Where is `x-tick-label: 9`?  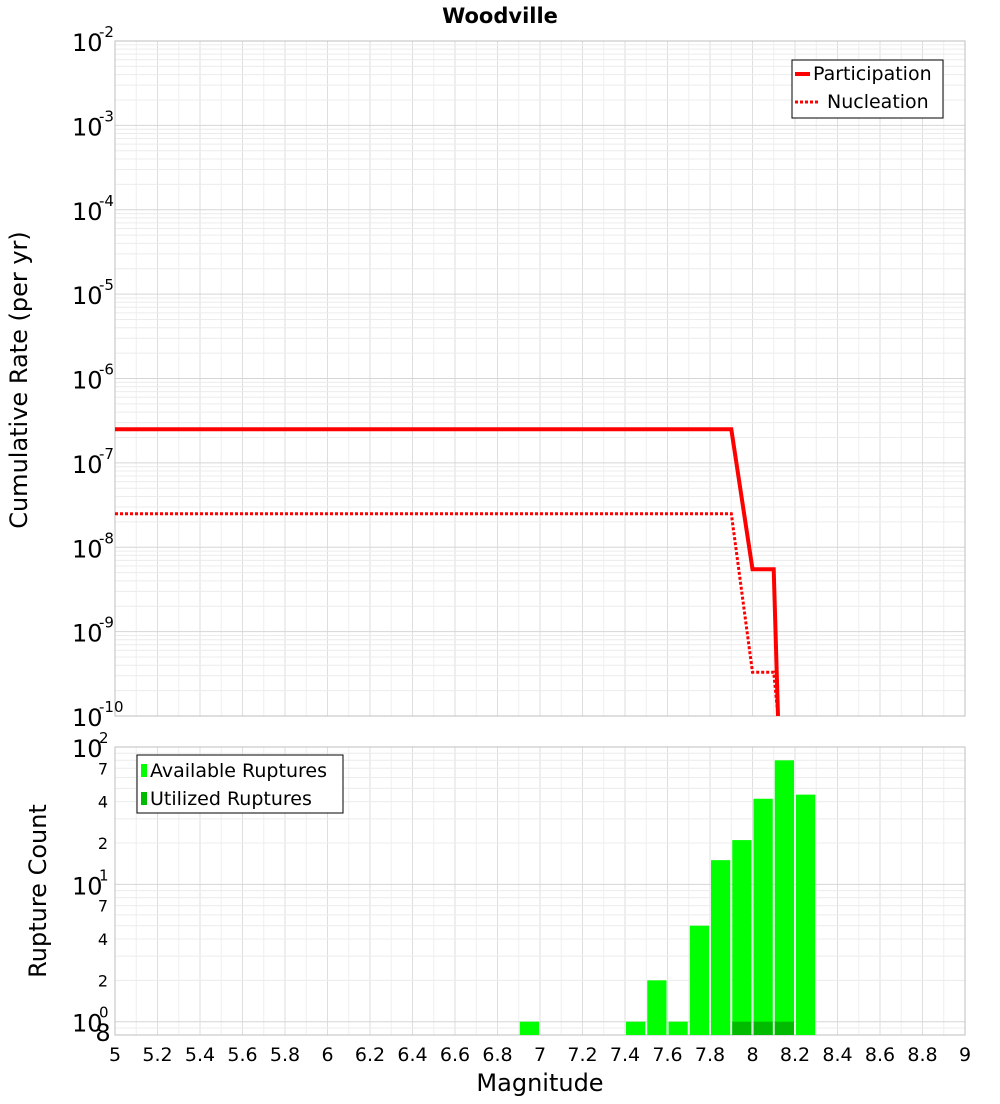
x-tick-label: 9 is located at coordinates (965, 1055).